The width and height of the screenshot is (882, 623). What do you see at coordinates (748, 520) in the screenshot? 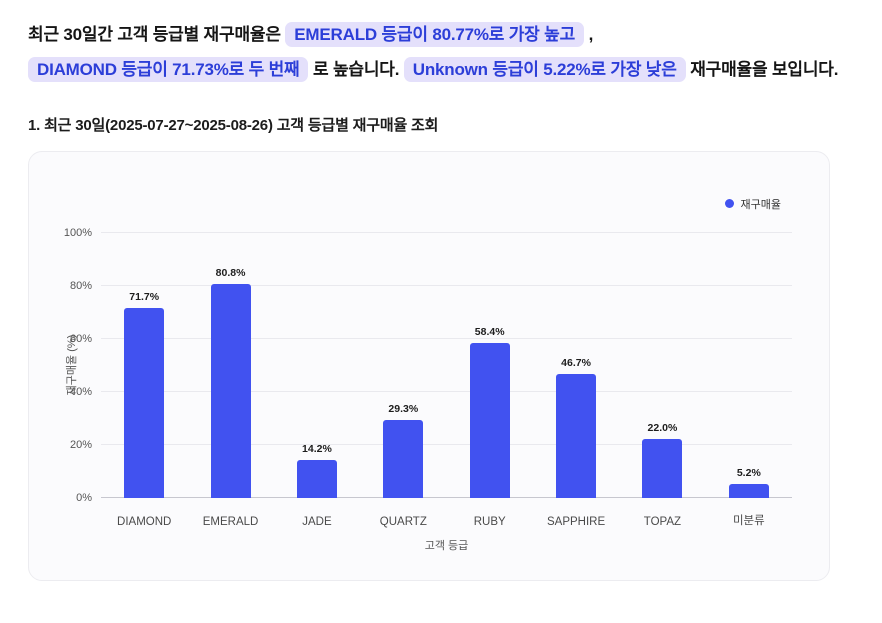
I see `x-tick-label: 미분류` at bounding box center [748, 520].